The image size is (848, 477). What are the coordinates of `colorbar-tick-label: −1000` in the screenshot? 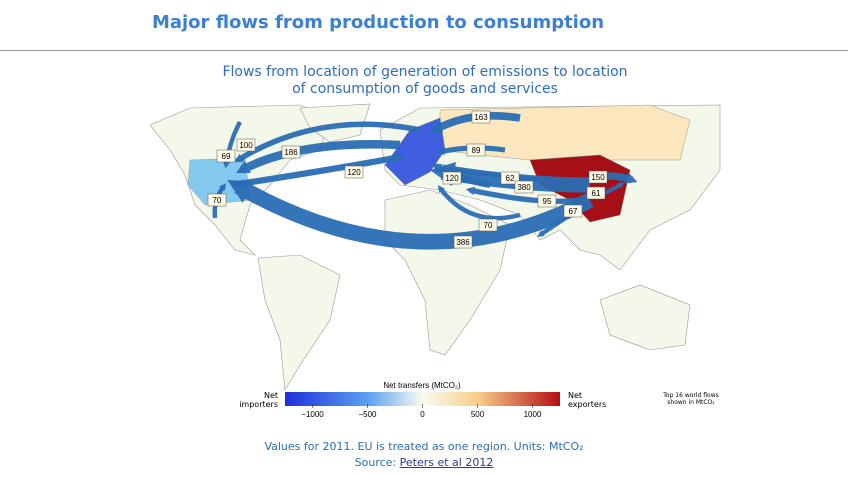 It's located at (312, 414).